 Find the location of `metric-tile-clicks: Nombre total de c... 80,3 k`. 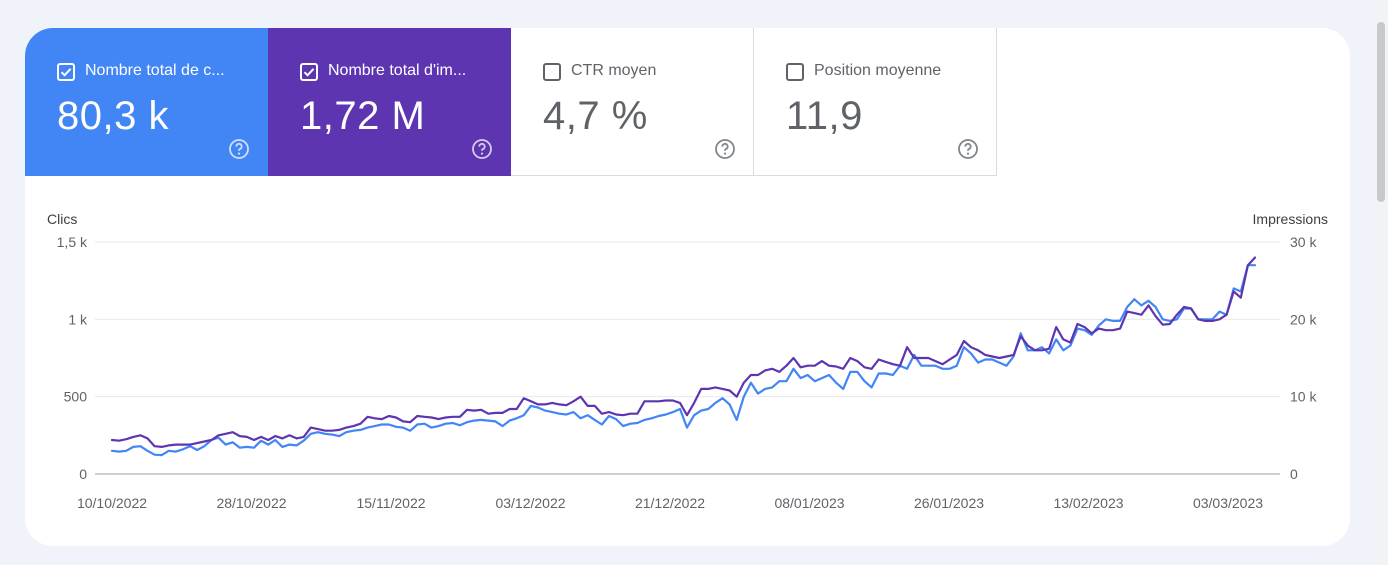

metric-tile-clicks: Nombre total de c... 80,3 k is located at coordinates (146, 102).